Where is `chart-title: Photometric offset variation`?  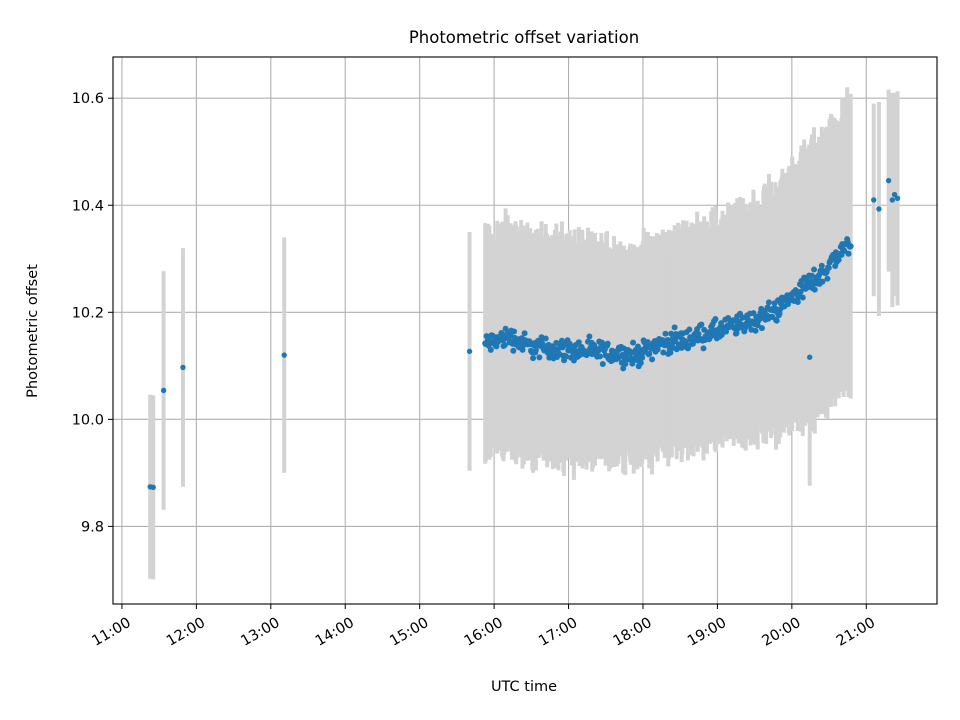 chart-title: Photometric offset variation is located at coordinates (524, 37).